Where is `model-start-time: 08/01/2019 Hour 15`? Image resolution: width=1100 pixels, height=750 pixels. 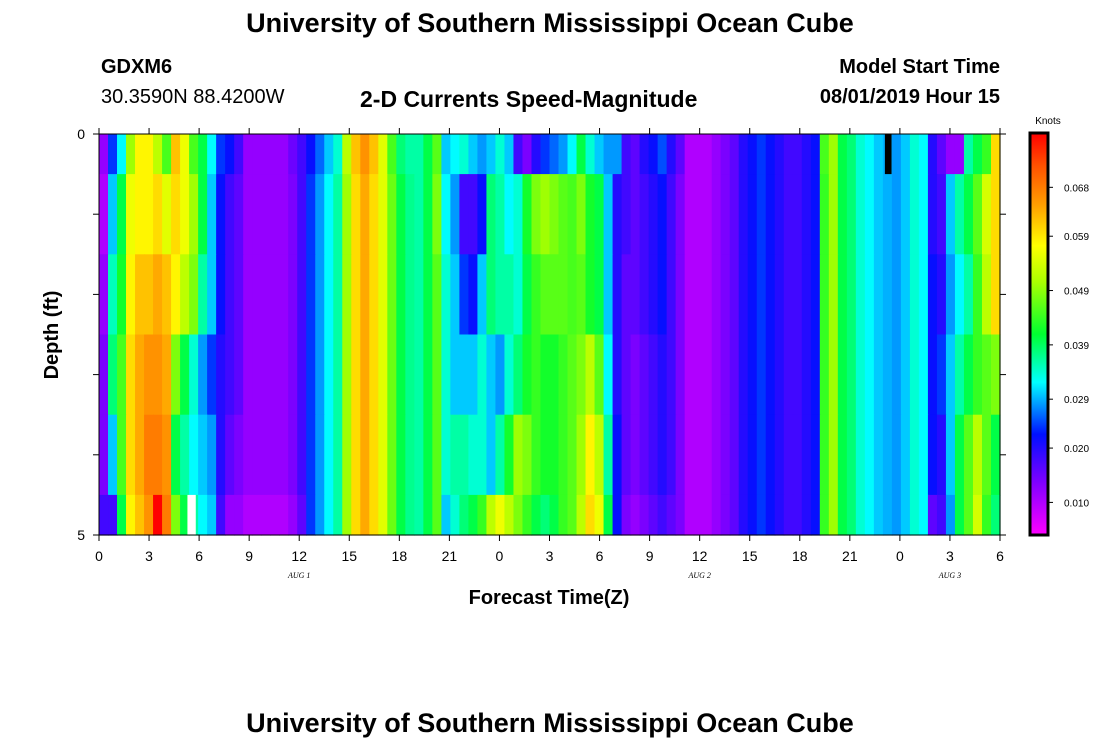
model-start-time: 08/01/2019 Hour 15 is located at coordinates (909, 97).